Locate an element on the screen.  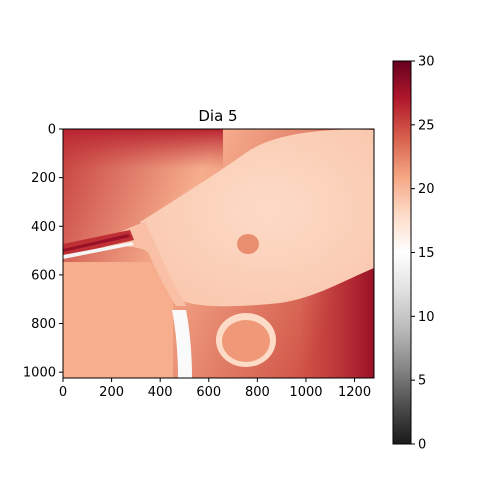
region-tube-light-stripe is located at coordinates (98, 250).